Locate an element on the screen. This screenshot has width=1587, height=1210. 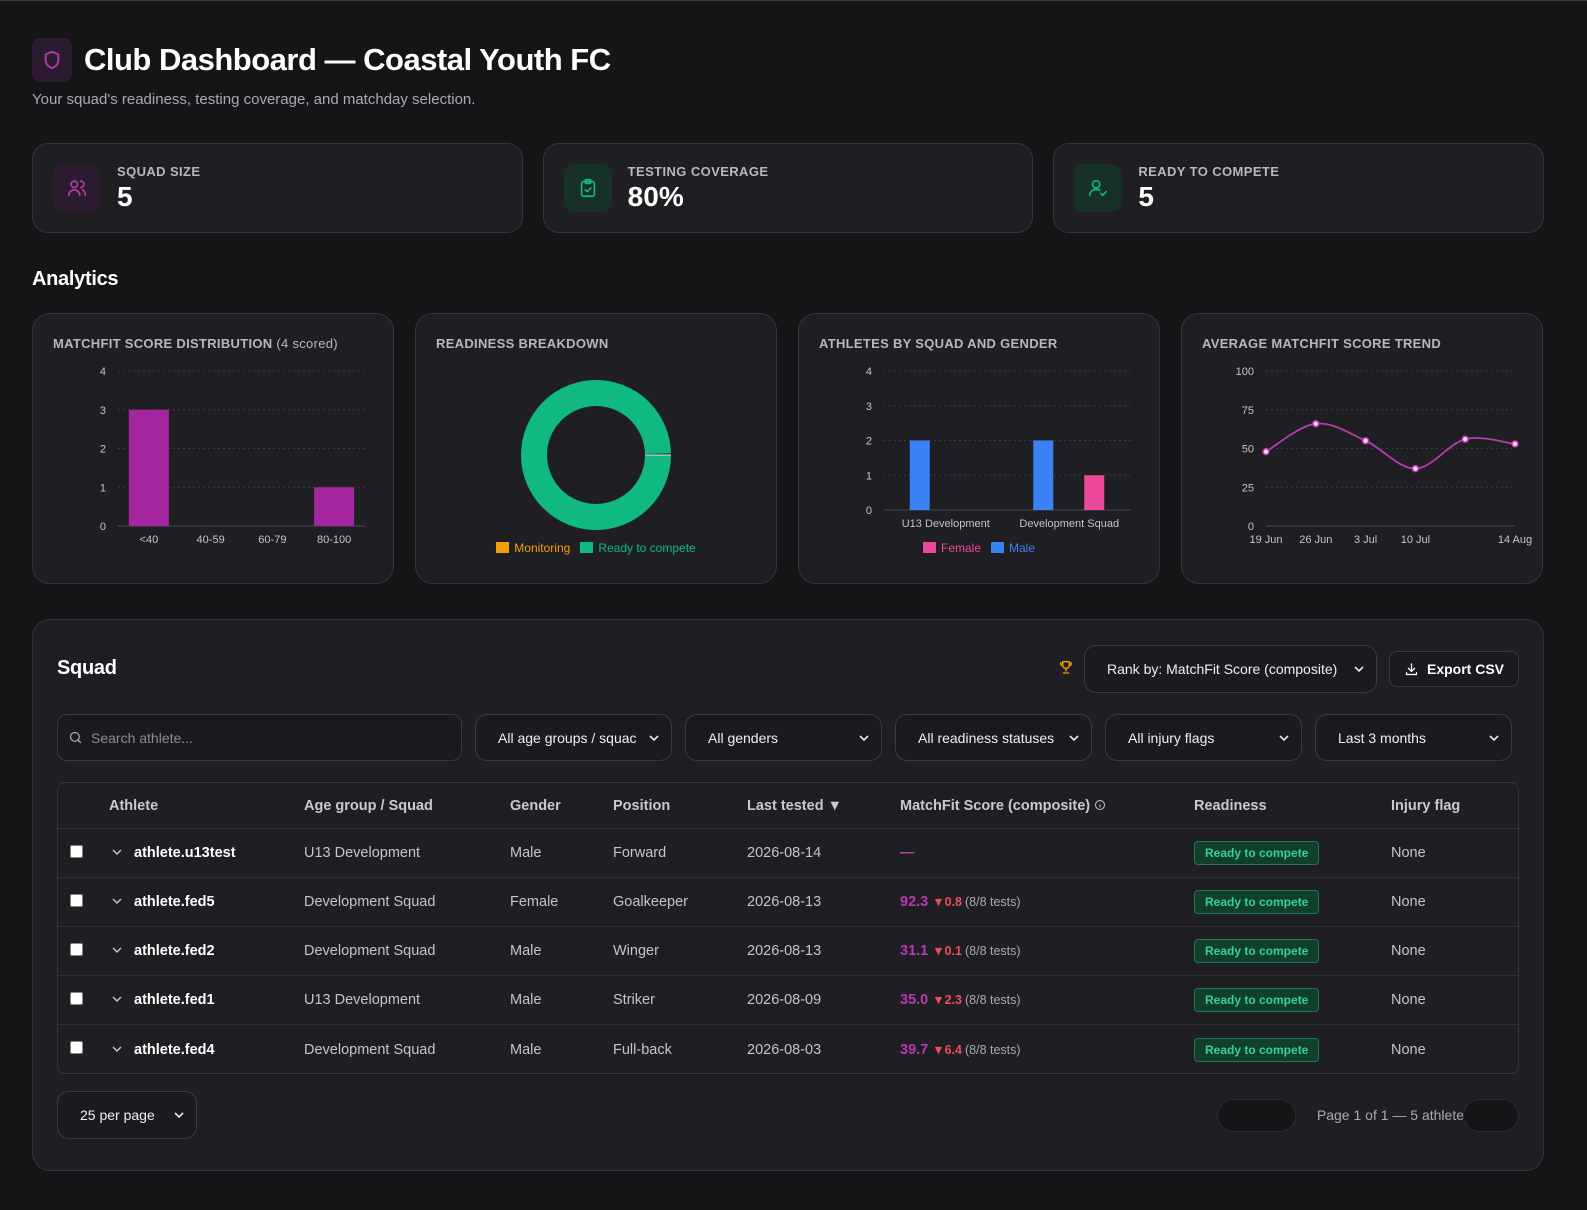
x-tick-label: Development Squad is located at coordinates (1069, 524).